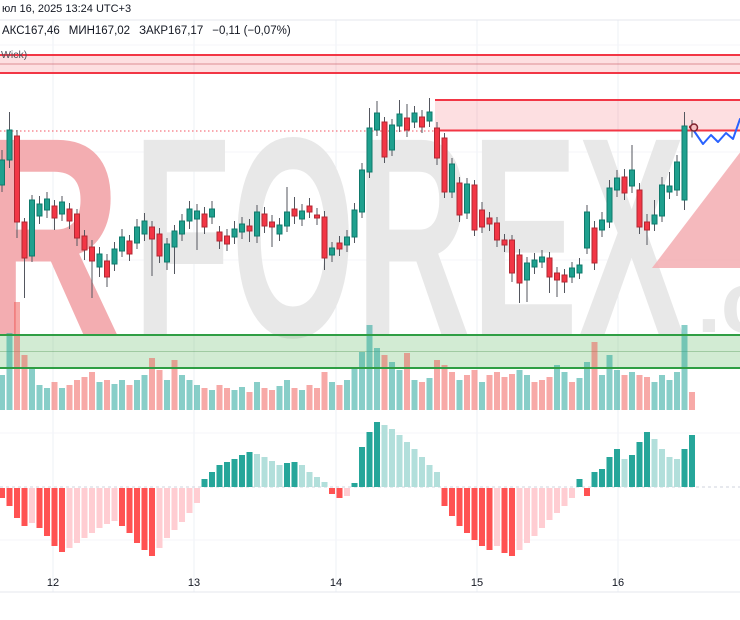 The width and height of the screenshot is (740, 620). What do you see at coordinates (31, 31) in the screenshot?
I see `ohlc-high: АКС167,46` at bounding box center [31, 31].